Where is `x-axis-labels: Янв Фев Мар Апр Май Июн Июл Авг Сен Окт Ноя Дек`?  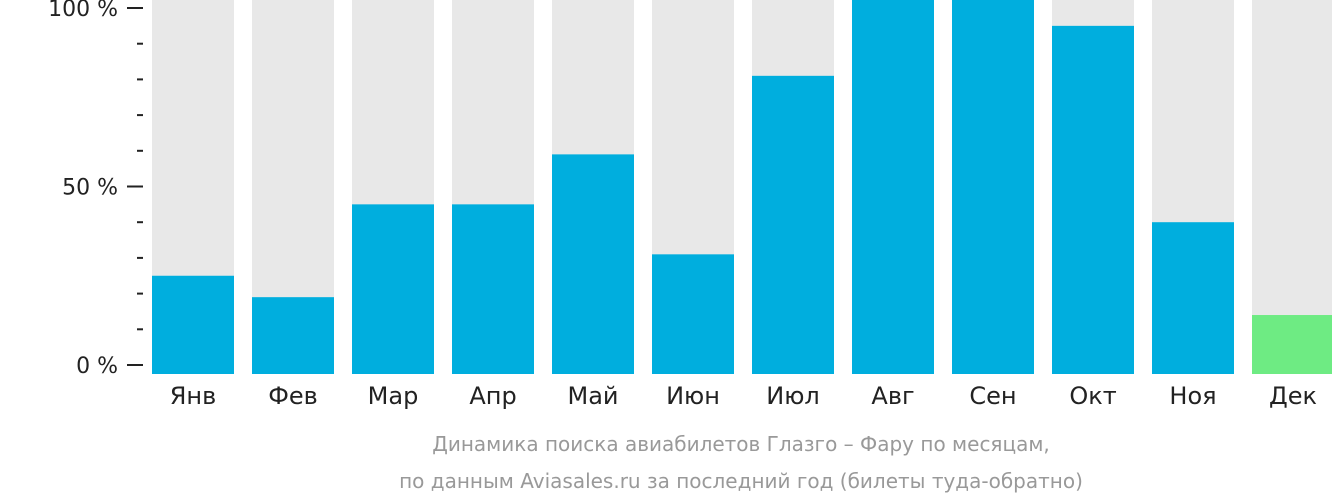 x-axis-labels: Янв Фев Мар Апр Май Июн Июл Авг Сен Окт Ноя Дек is located at coordinates (743, 396).